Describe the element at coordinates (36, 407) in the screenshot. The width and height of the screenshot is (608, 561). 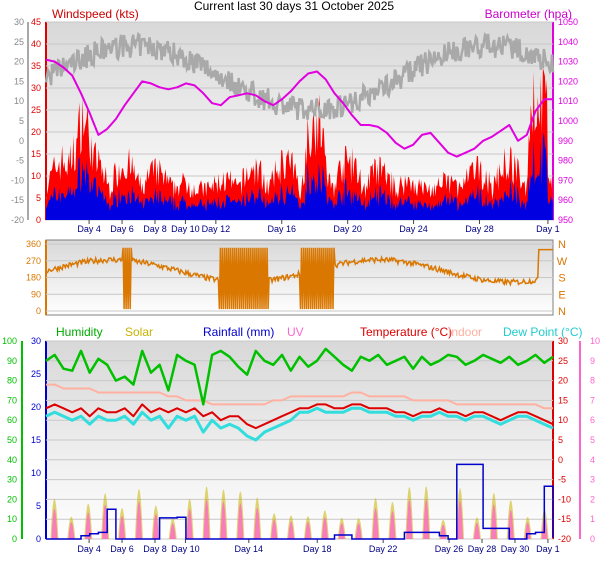
I see `rain-tick-label: 20` at that location.